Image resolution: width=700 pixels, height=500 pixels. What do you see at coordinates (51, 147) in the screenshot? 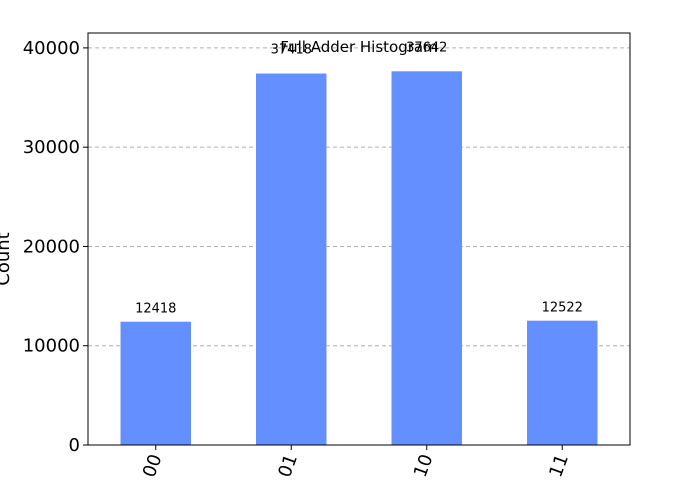
I see `y-tick-label: 30000` at bounding box center [51, 147].